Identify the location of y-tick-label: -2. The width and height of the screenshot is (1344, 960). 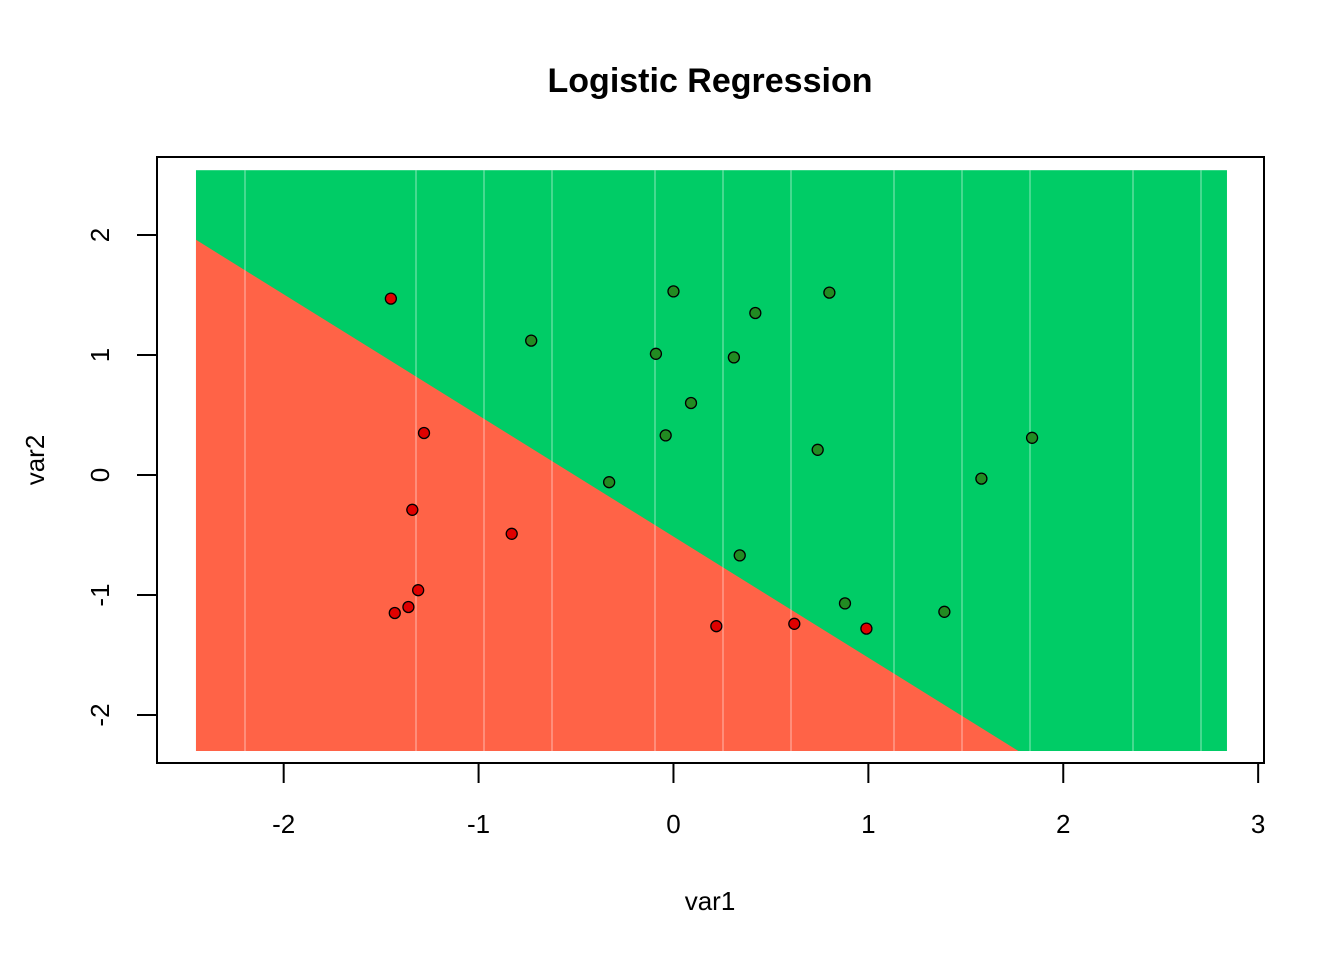
(100, 714).